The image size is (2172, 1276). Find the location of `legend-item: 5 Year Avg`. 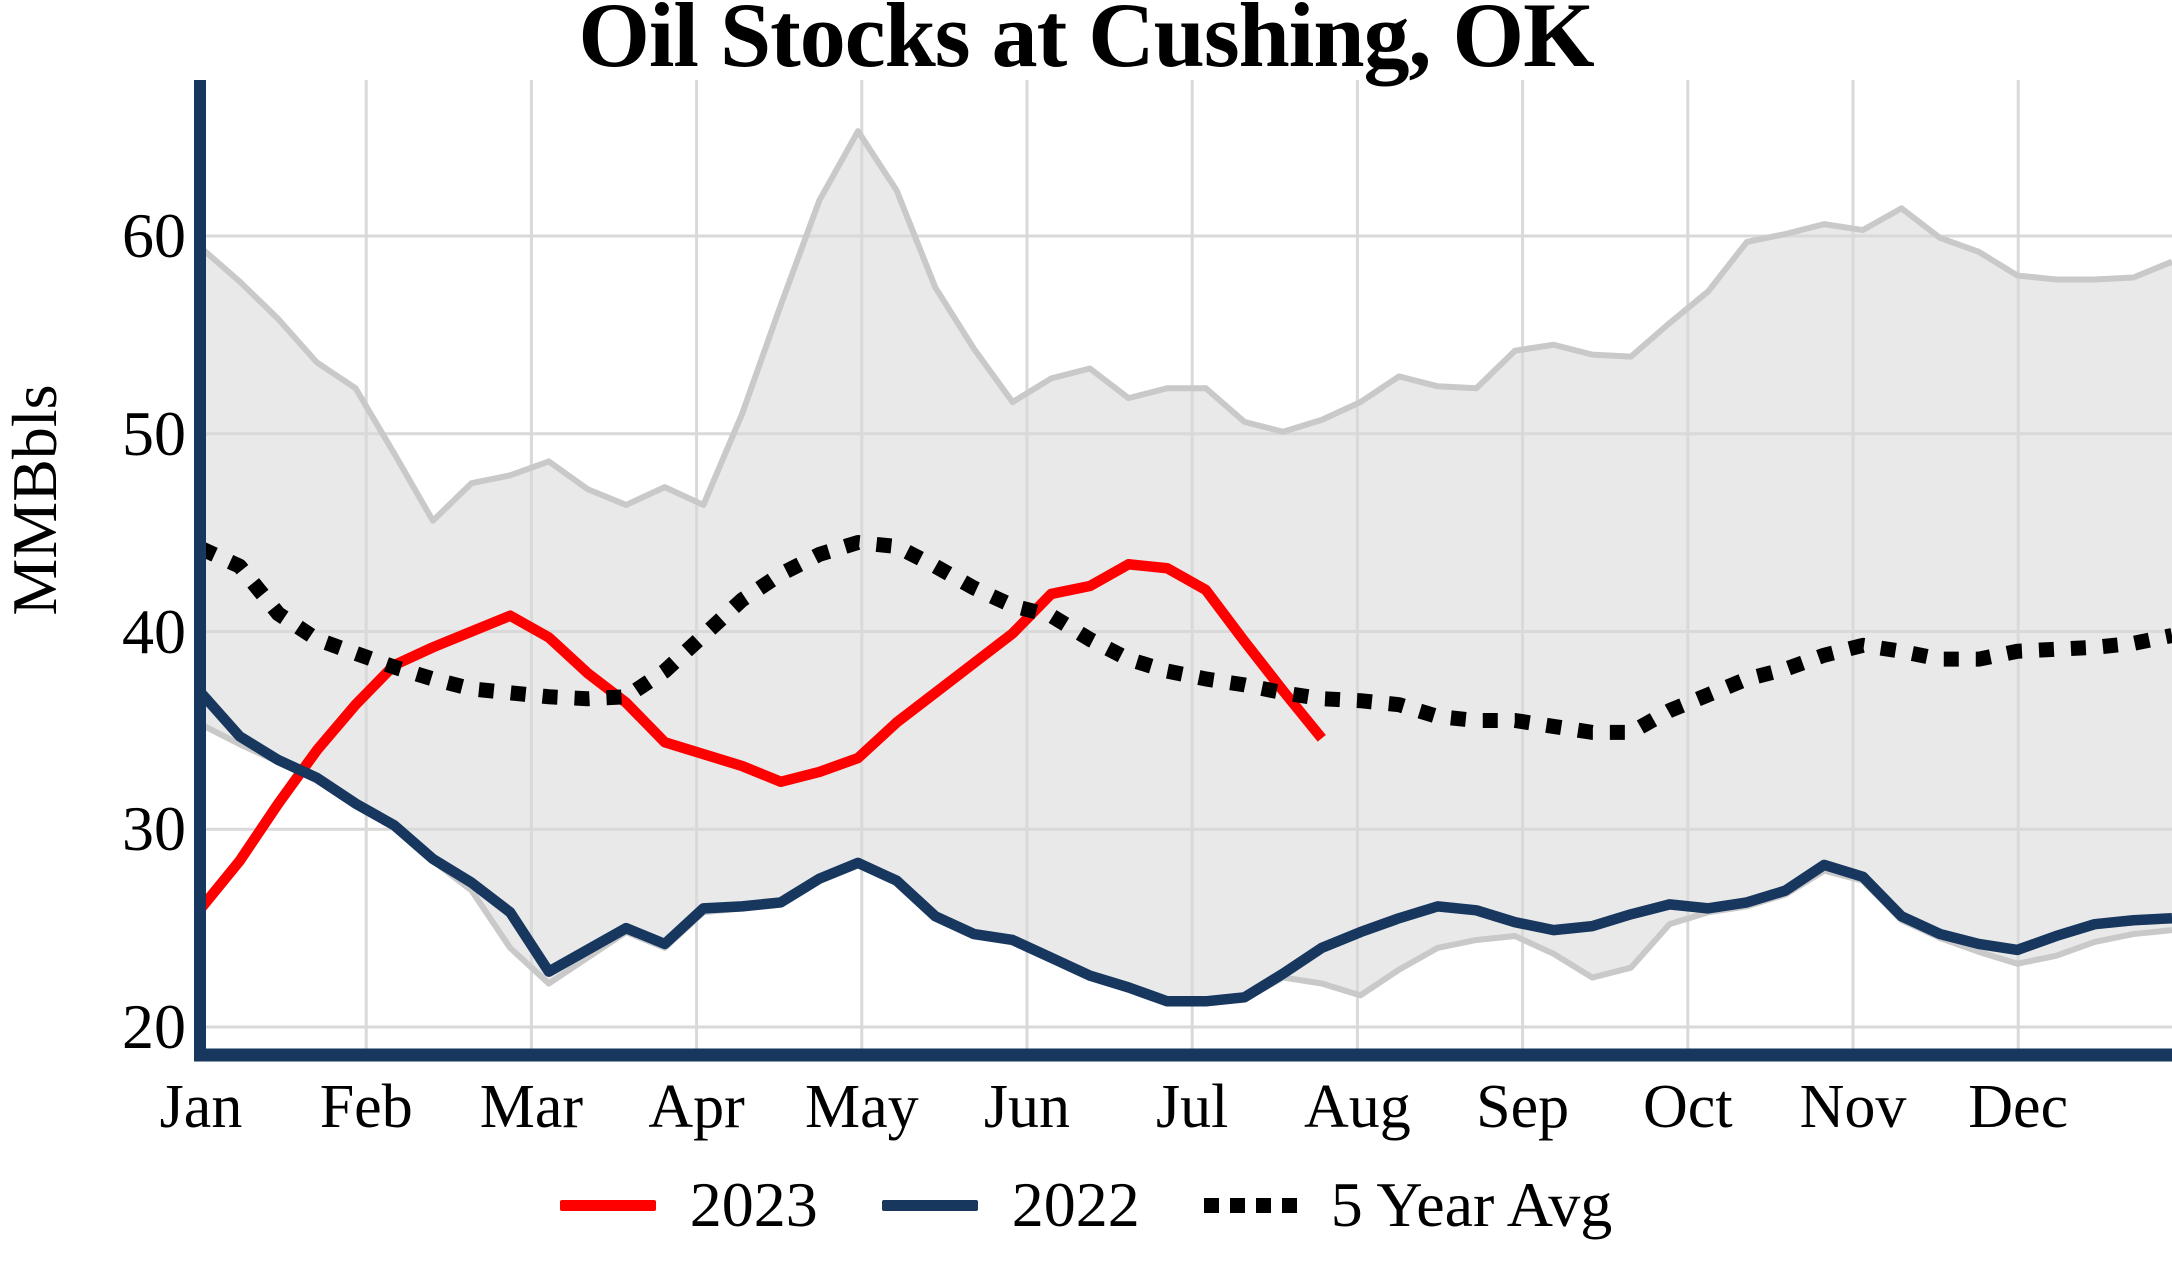

legend-item: 5 Year Avg is located at coordinates (1408, 1205).